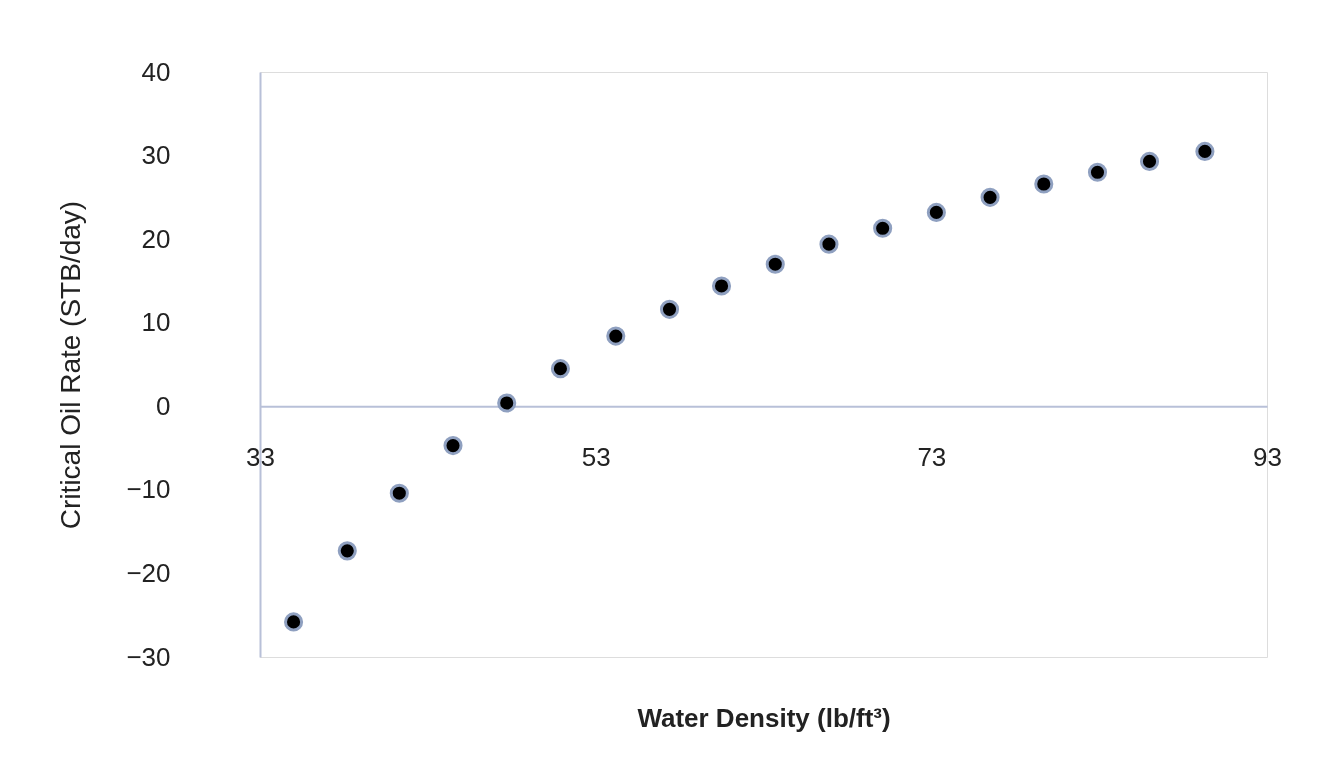 Image resolution: width=1325 pixels, height=762 pixels. What do you see at coordinates (1267, 456) in the screenshot?
I see `x-tick-label: 93` at bounding box center [1267, 456].